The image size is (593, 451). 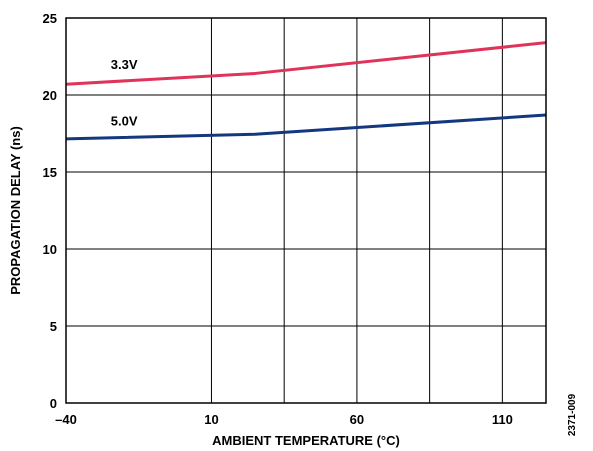 I want to click on x-tick-label: 60, so click(x=357, y=419).